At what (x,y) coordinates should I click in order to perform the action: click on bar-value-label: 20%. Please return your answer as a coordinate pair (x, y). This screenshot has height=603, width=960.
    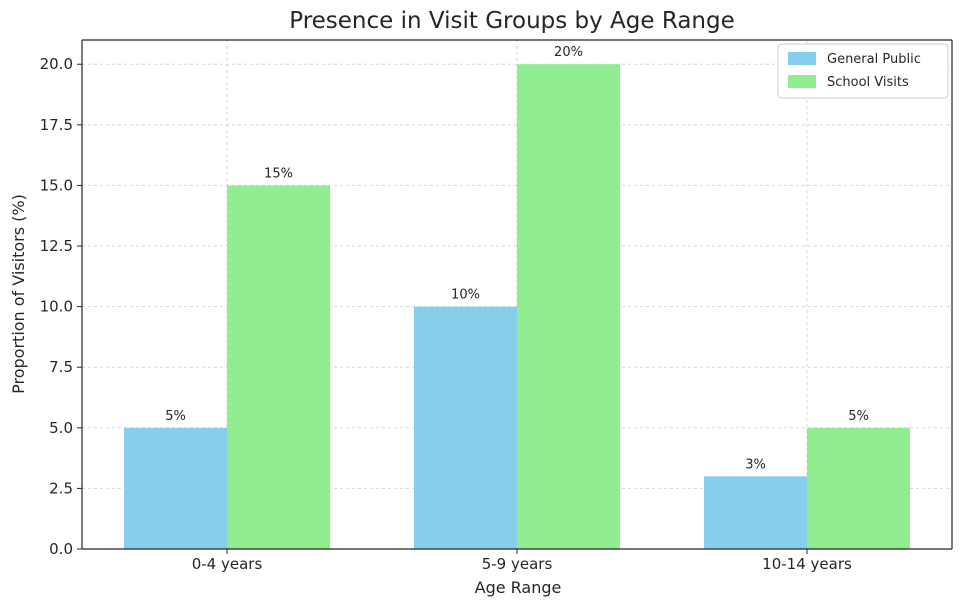
    Looking at the image, I should click on (568, 52).